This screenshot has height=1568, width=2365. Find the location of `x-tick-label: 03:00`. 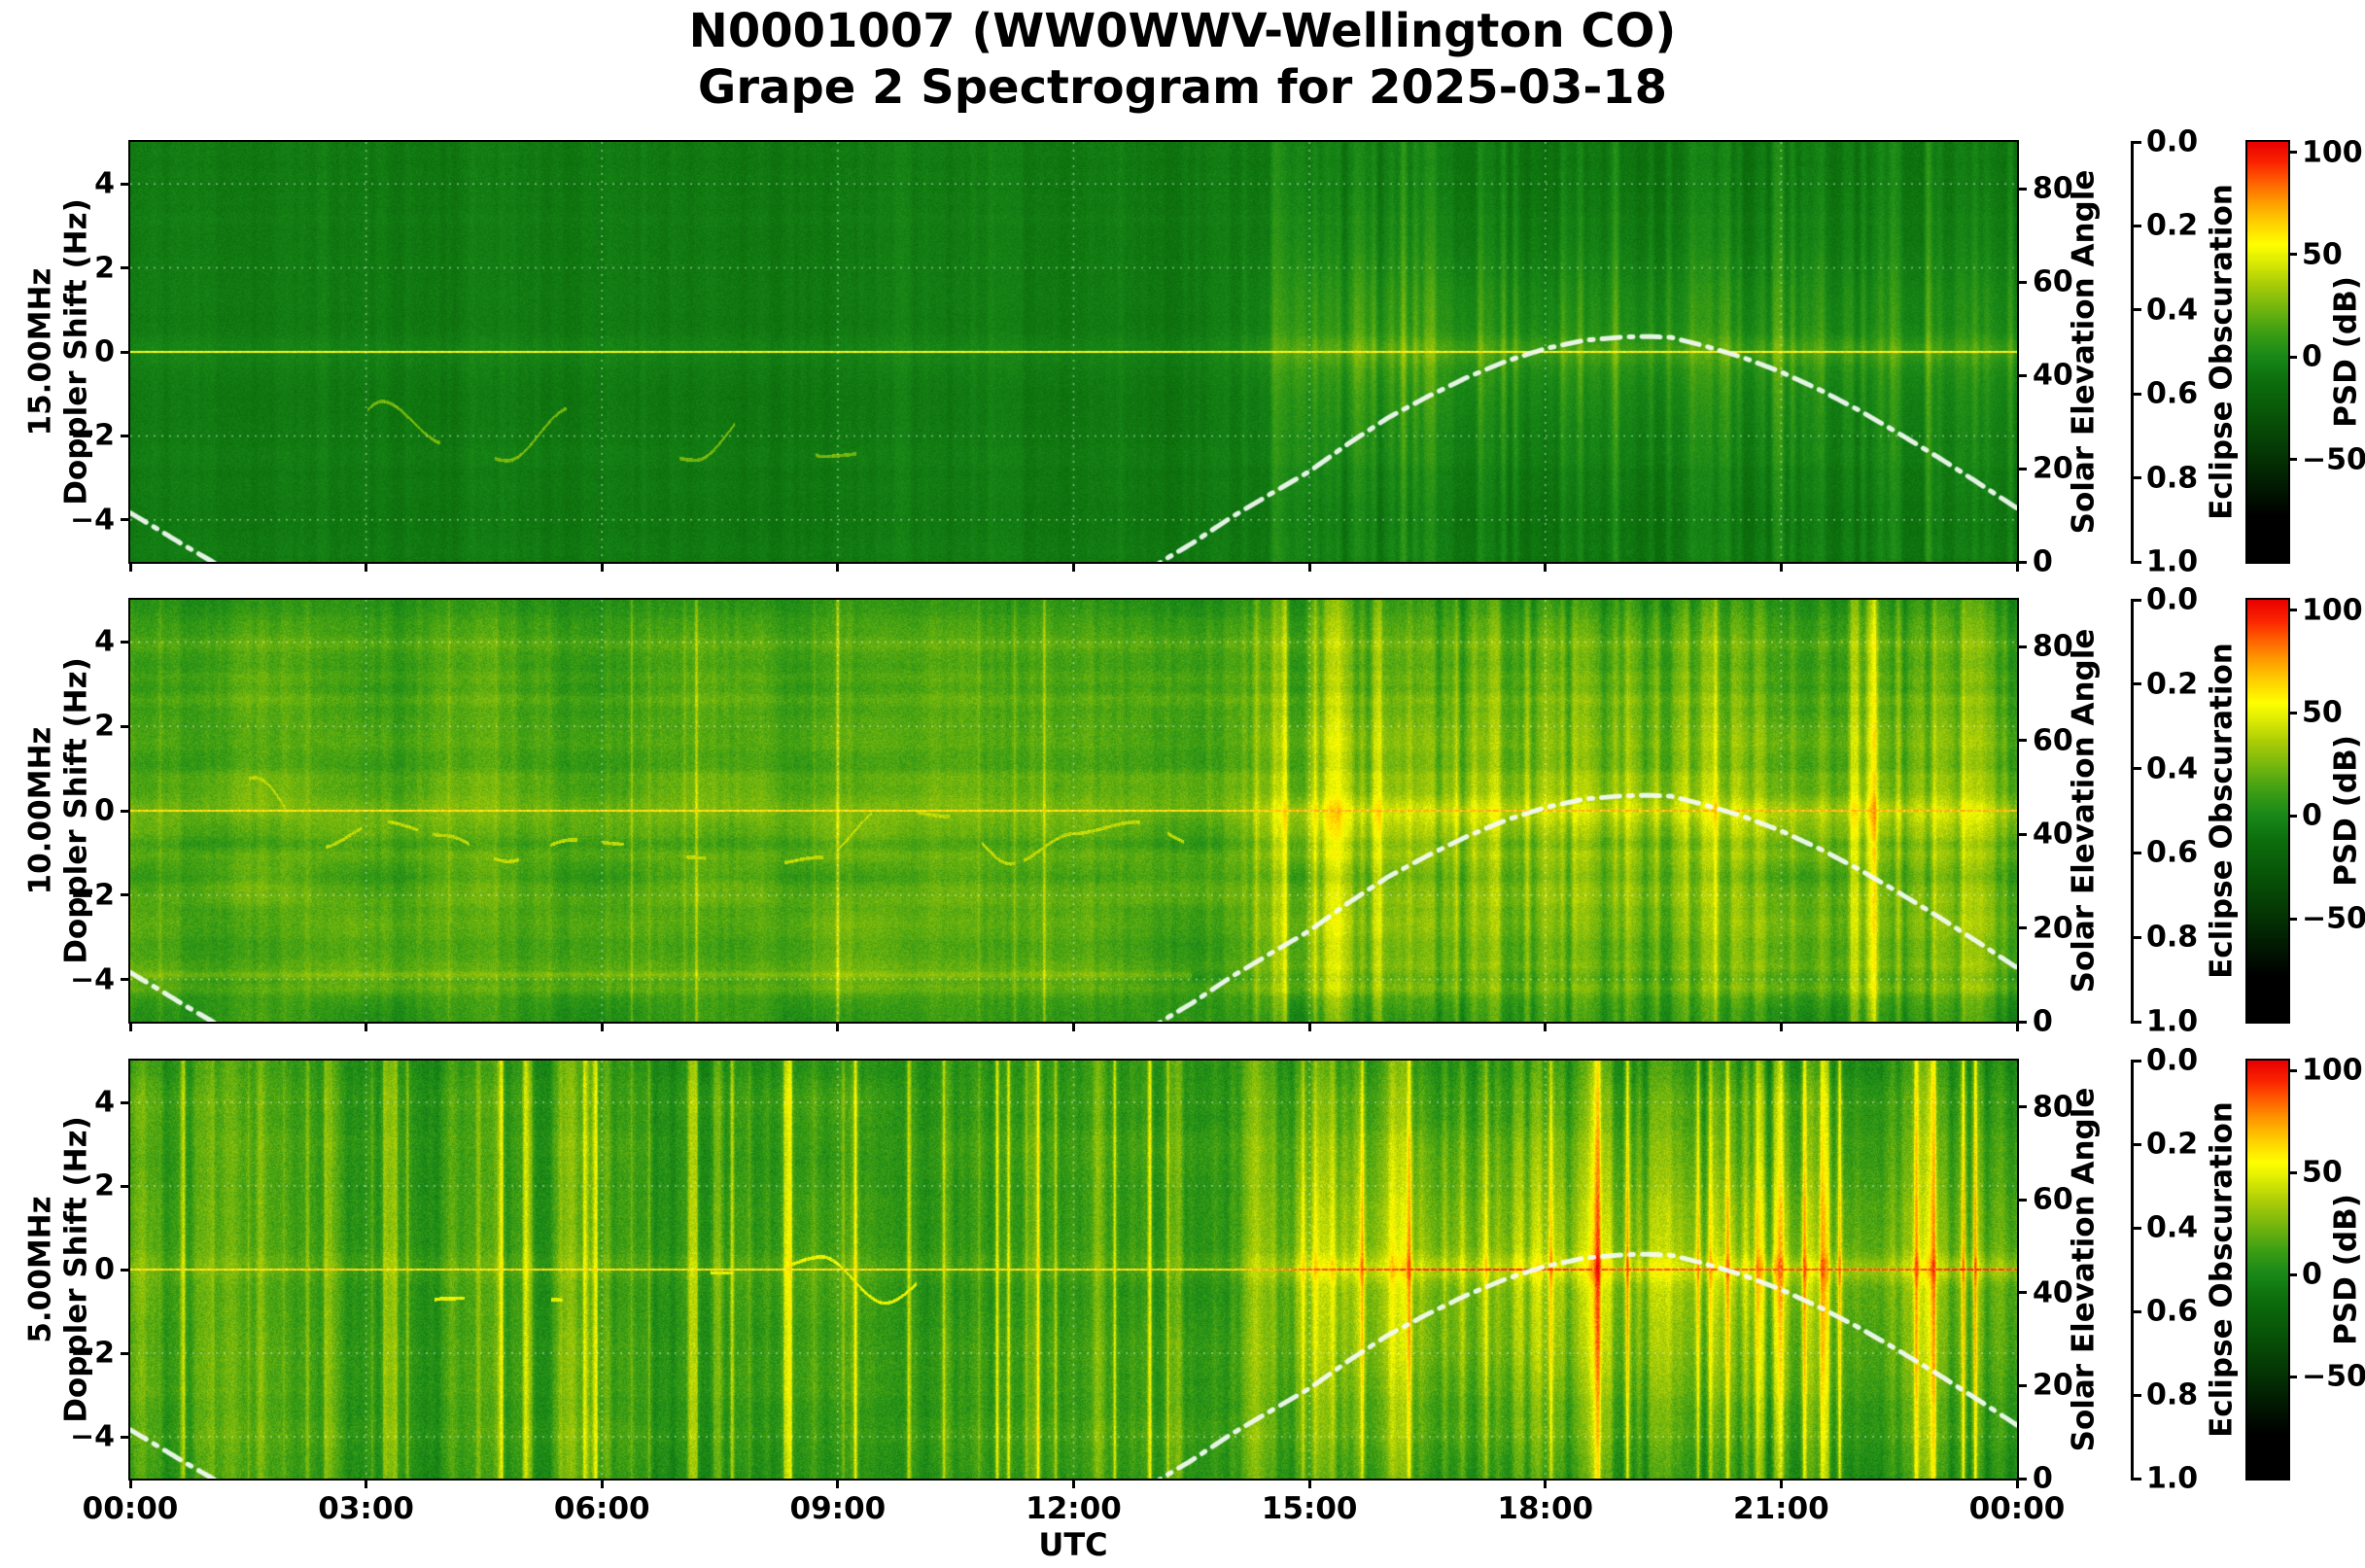

x-tick-label: 03:00 is located at coordinates (366, 1508).